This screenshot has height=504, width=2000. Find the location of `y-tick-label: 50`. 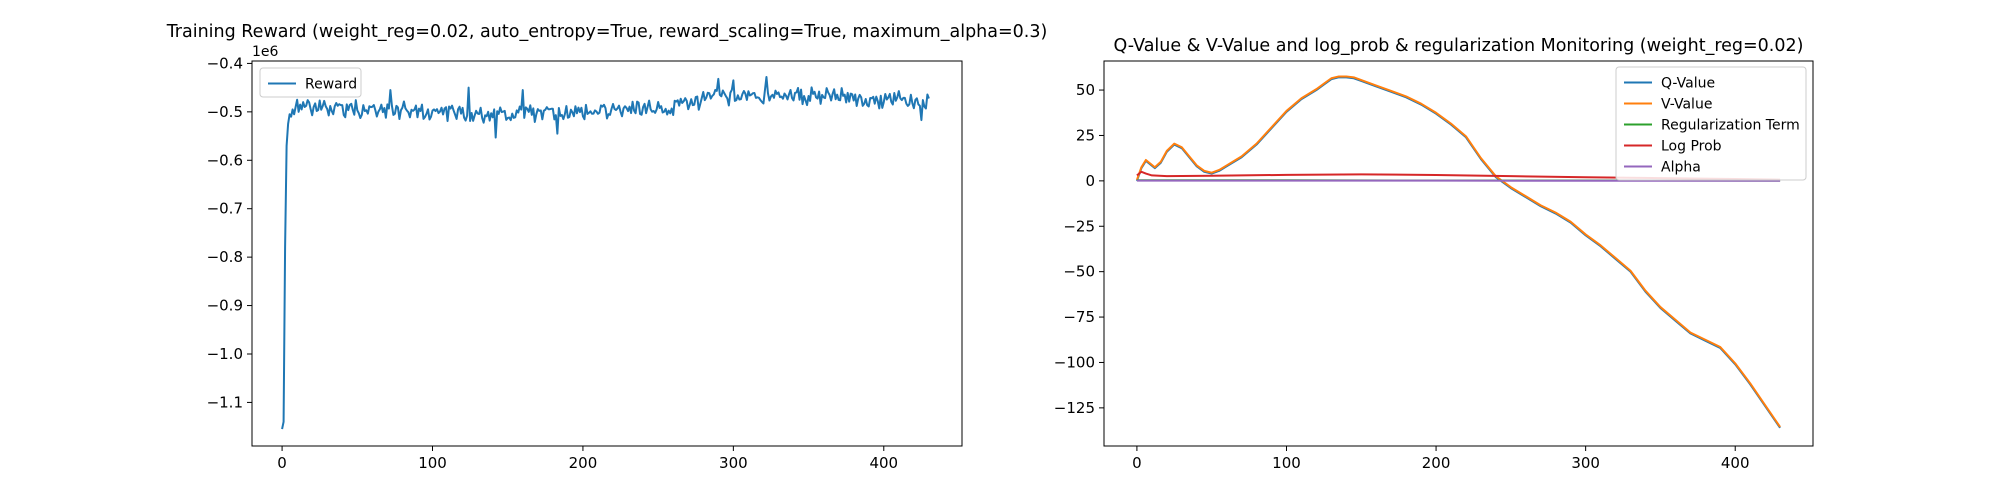

y-tick-label: 50 is located at coordinates (1085, 90).